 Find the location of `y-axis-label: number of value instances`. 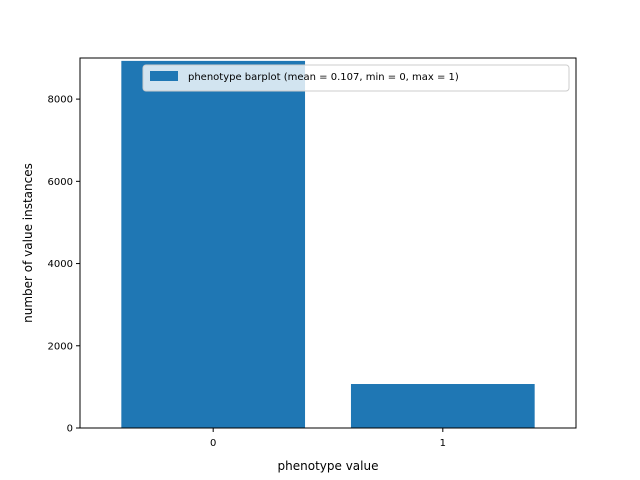

y-axis-label: number of value instances is located at coordinates (28, 243).